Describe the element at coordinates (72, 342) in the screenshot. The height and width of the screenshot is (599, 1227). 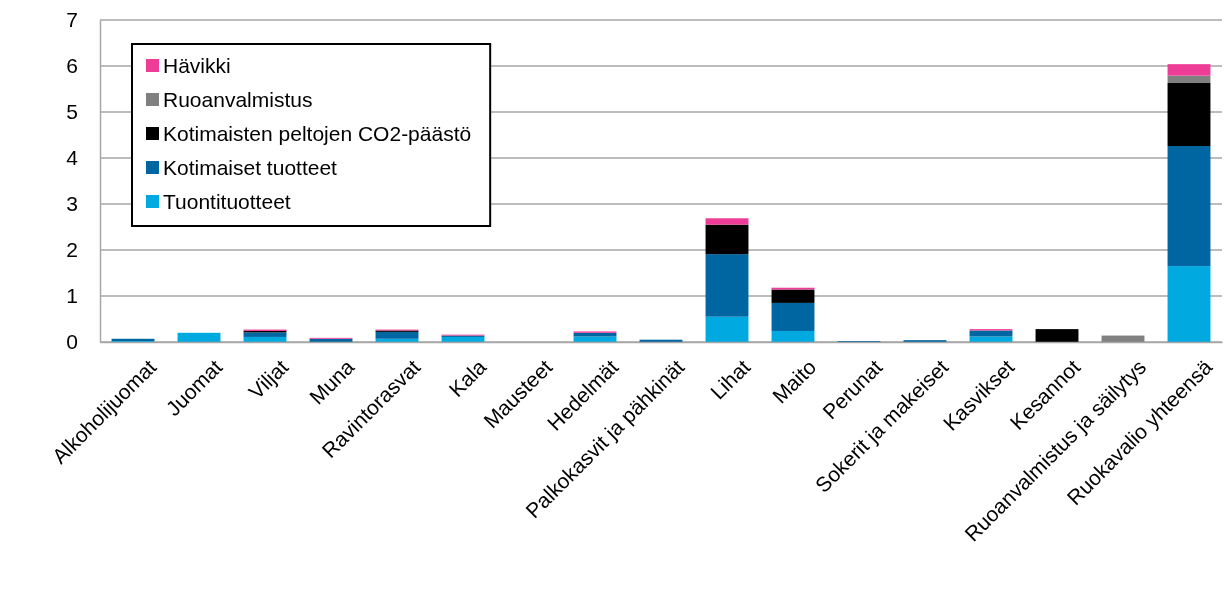
I see `y-tick-label: 0` at that location.